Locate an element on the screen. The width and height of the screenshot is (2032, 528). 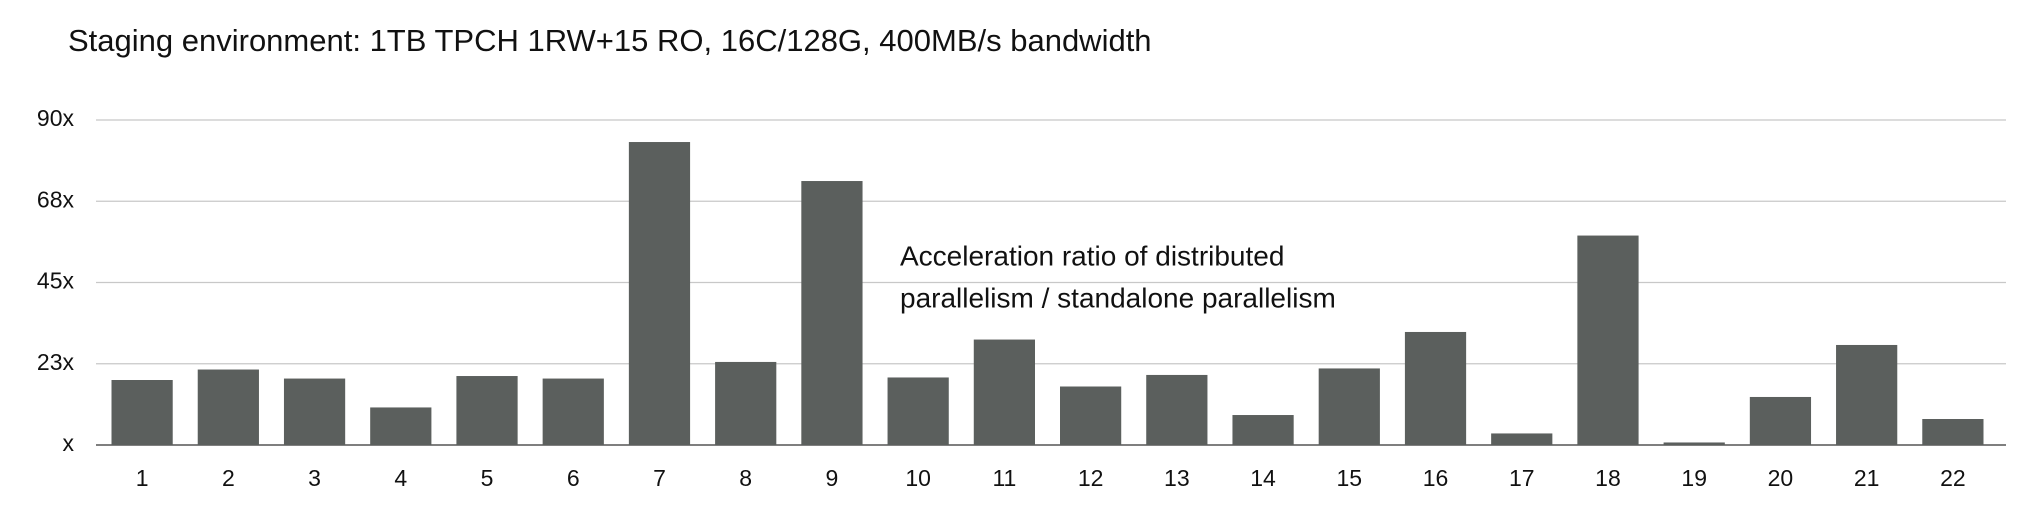
x-tick-label: 11 is located at coordinates (1004, 478).